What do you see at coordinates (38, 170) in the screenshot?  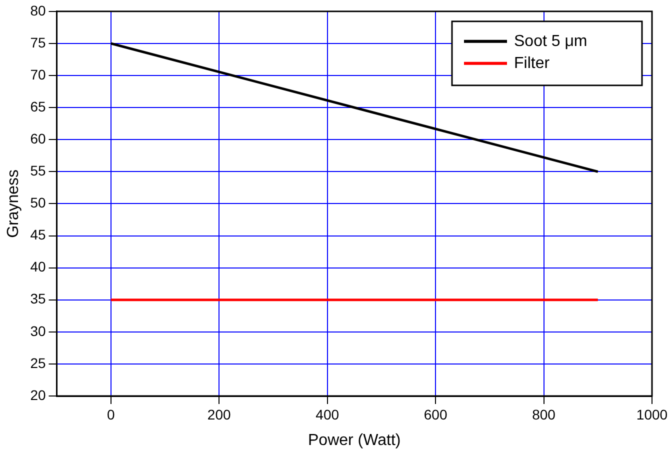 I see `y-tick-label: 55` at bounding box center [38, 170].